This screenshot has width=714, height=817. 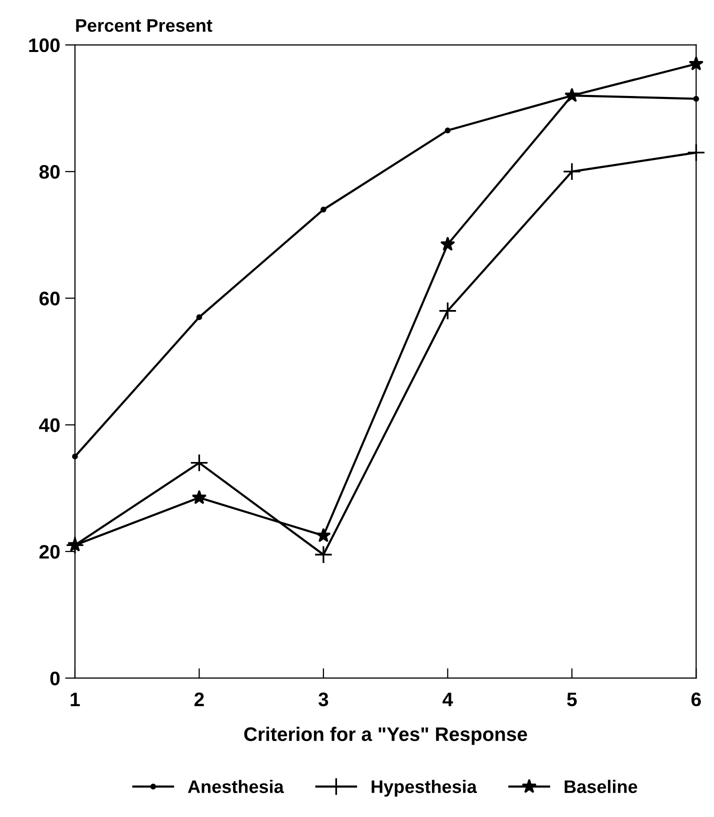 I want to click on y-tick-label: 100, so click(x=44, y=45).